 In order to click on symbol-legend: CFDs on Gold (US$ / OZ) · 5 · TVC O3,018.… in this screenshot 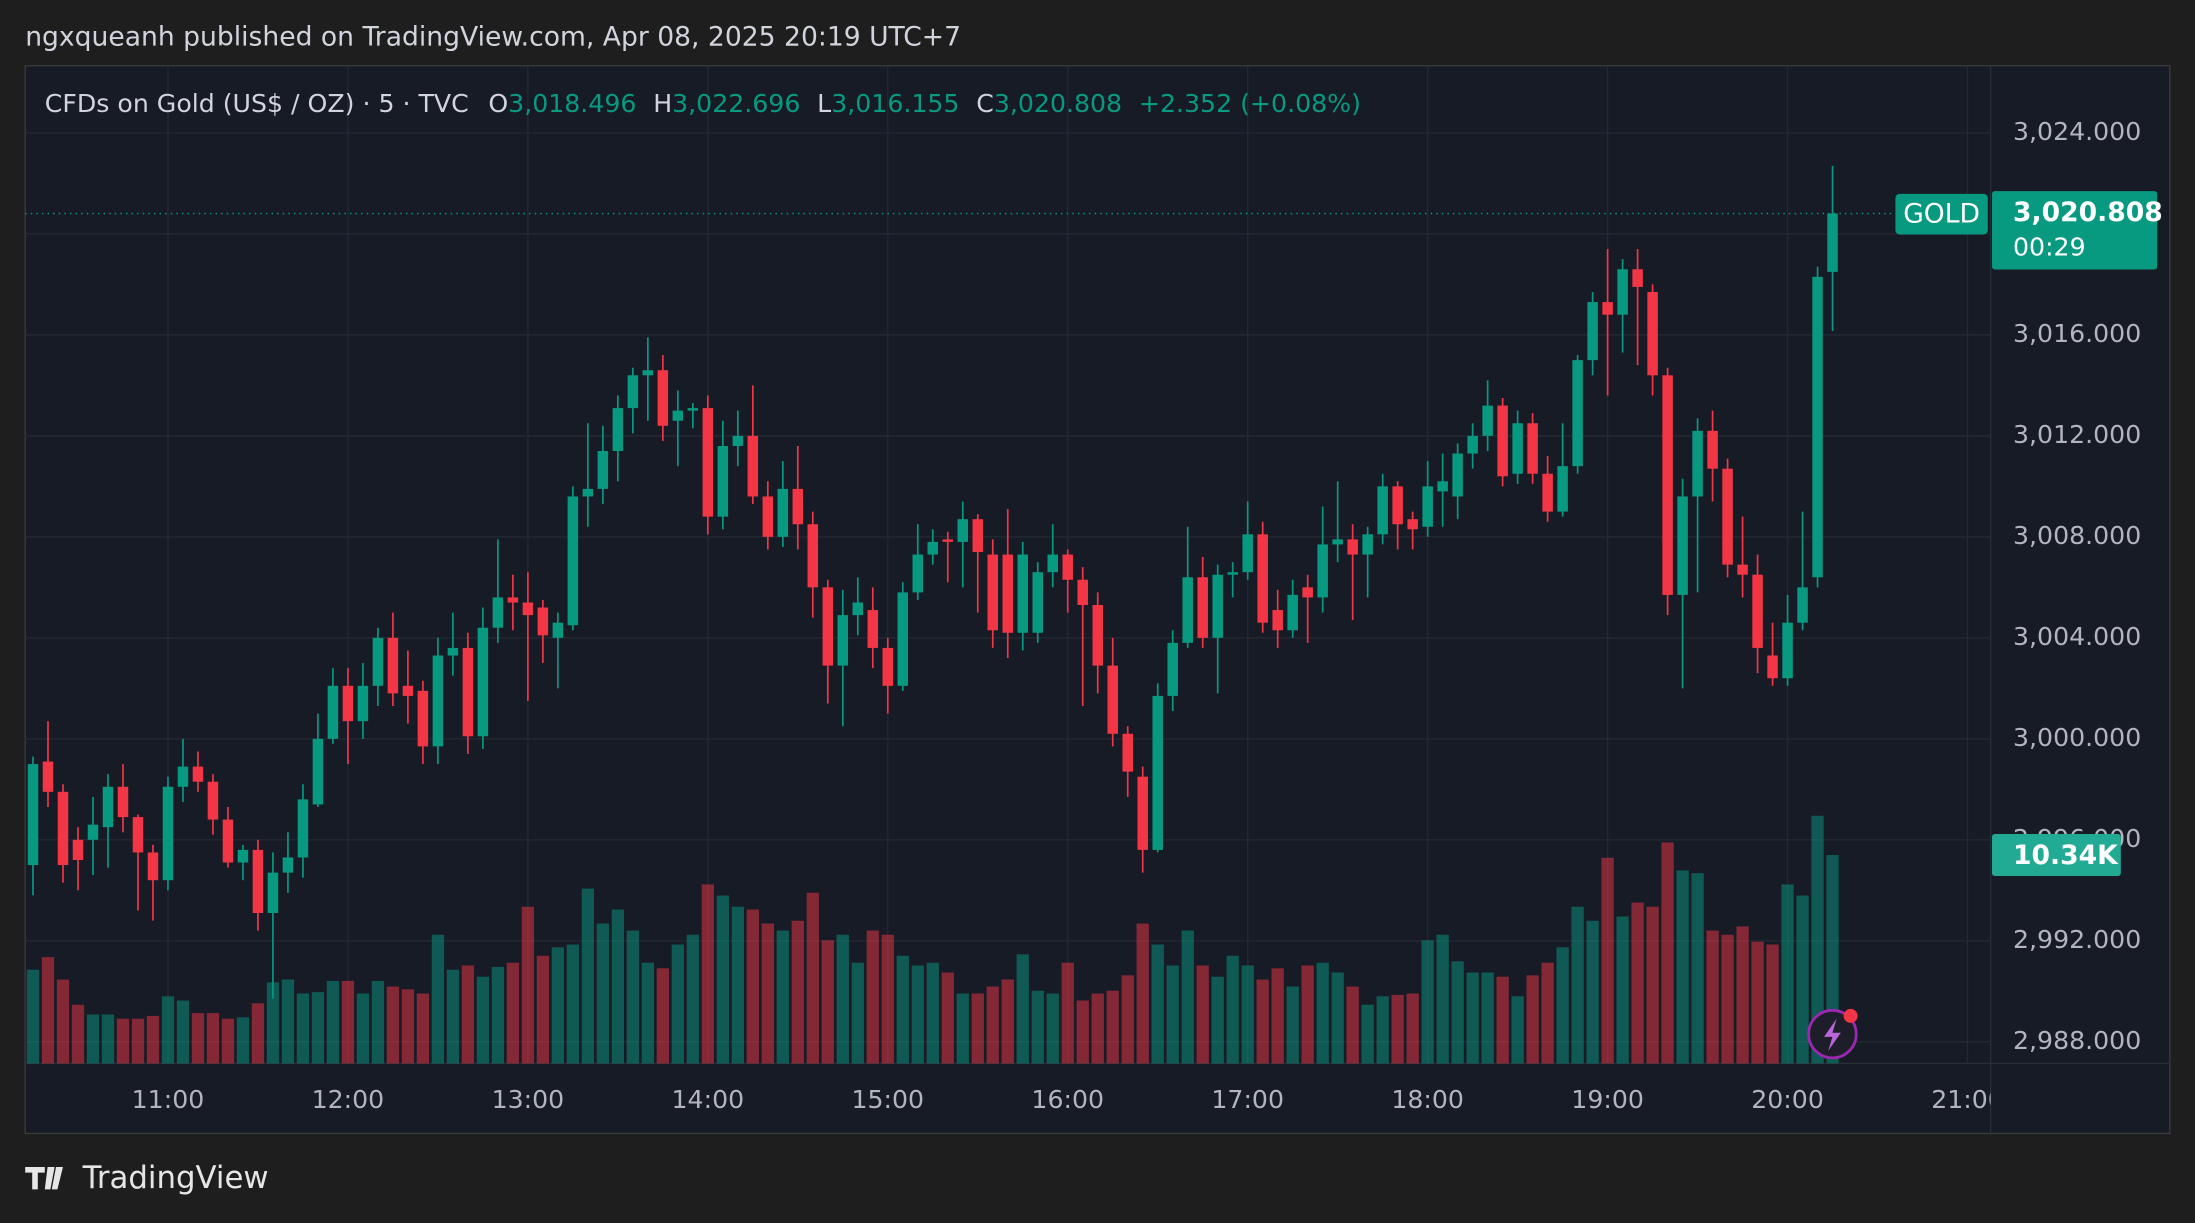, I will do `click(703, 103)`.